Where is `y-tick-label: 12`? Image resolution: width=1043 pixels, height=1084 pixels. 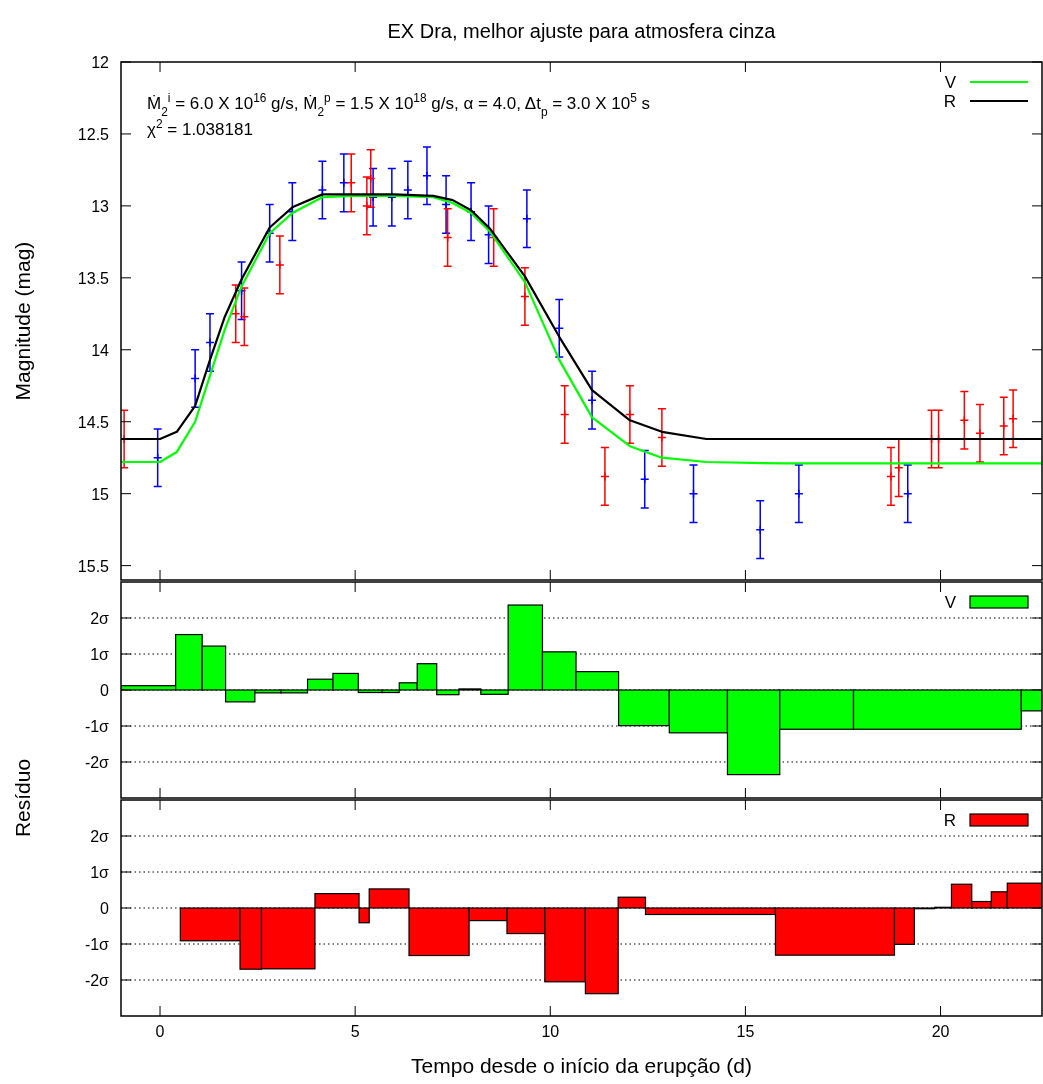 y-tick-label: 12 is located at coordinates (100, 62).